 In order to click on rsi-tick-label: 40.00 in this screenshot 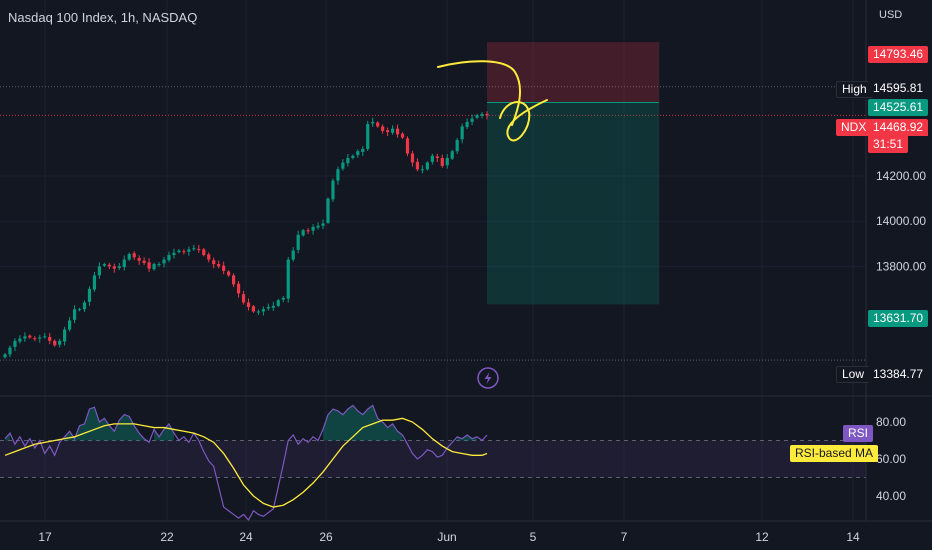, I will do `click(891, 496)`.